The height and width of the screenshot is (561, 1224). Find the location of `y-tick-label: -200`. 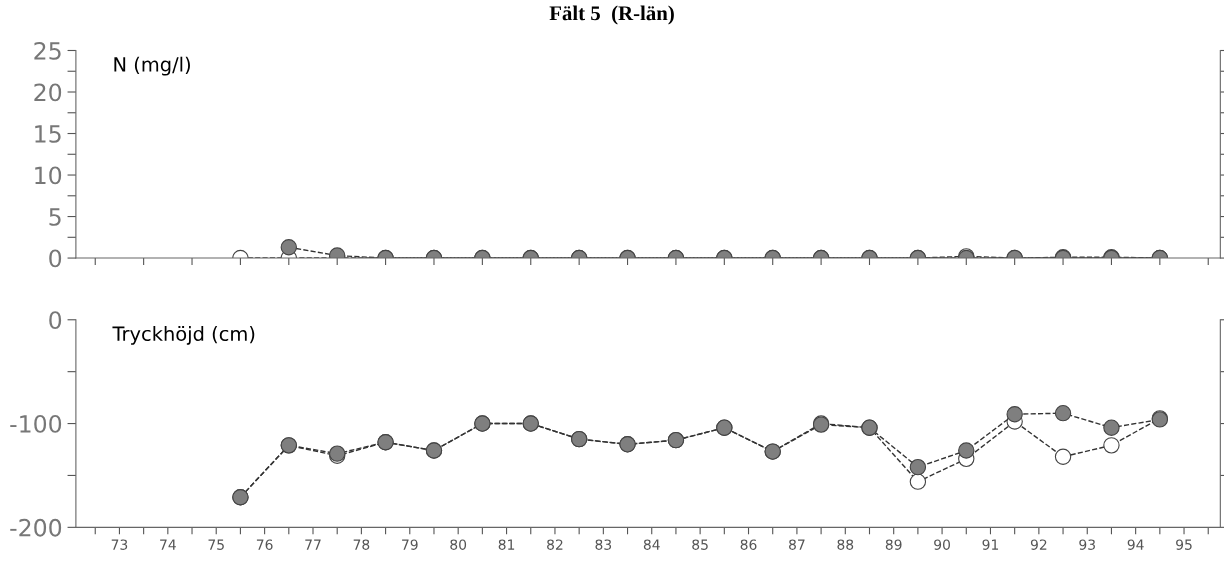

y-tick-label: -200 is located at coordinates (36, 527).